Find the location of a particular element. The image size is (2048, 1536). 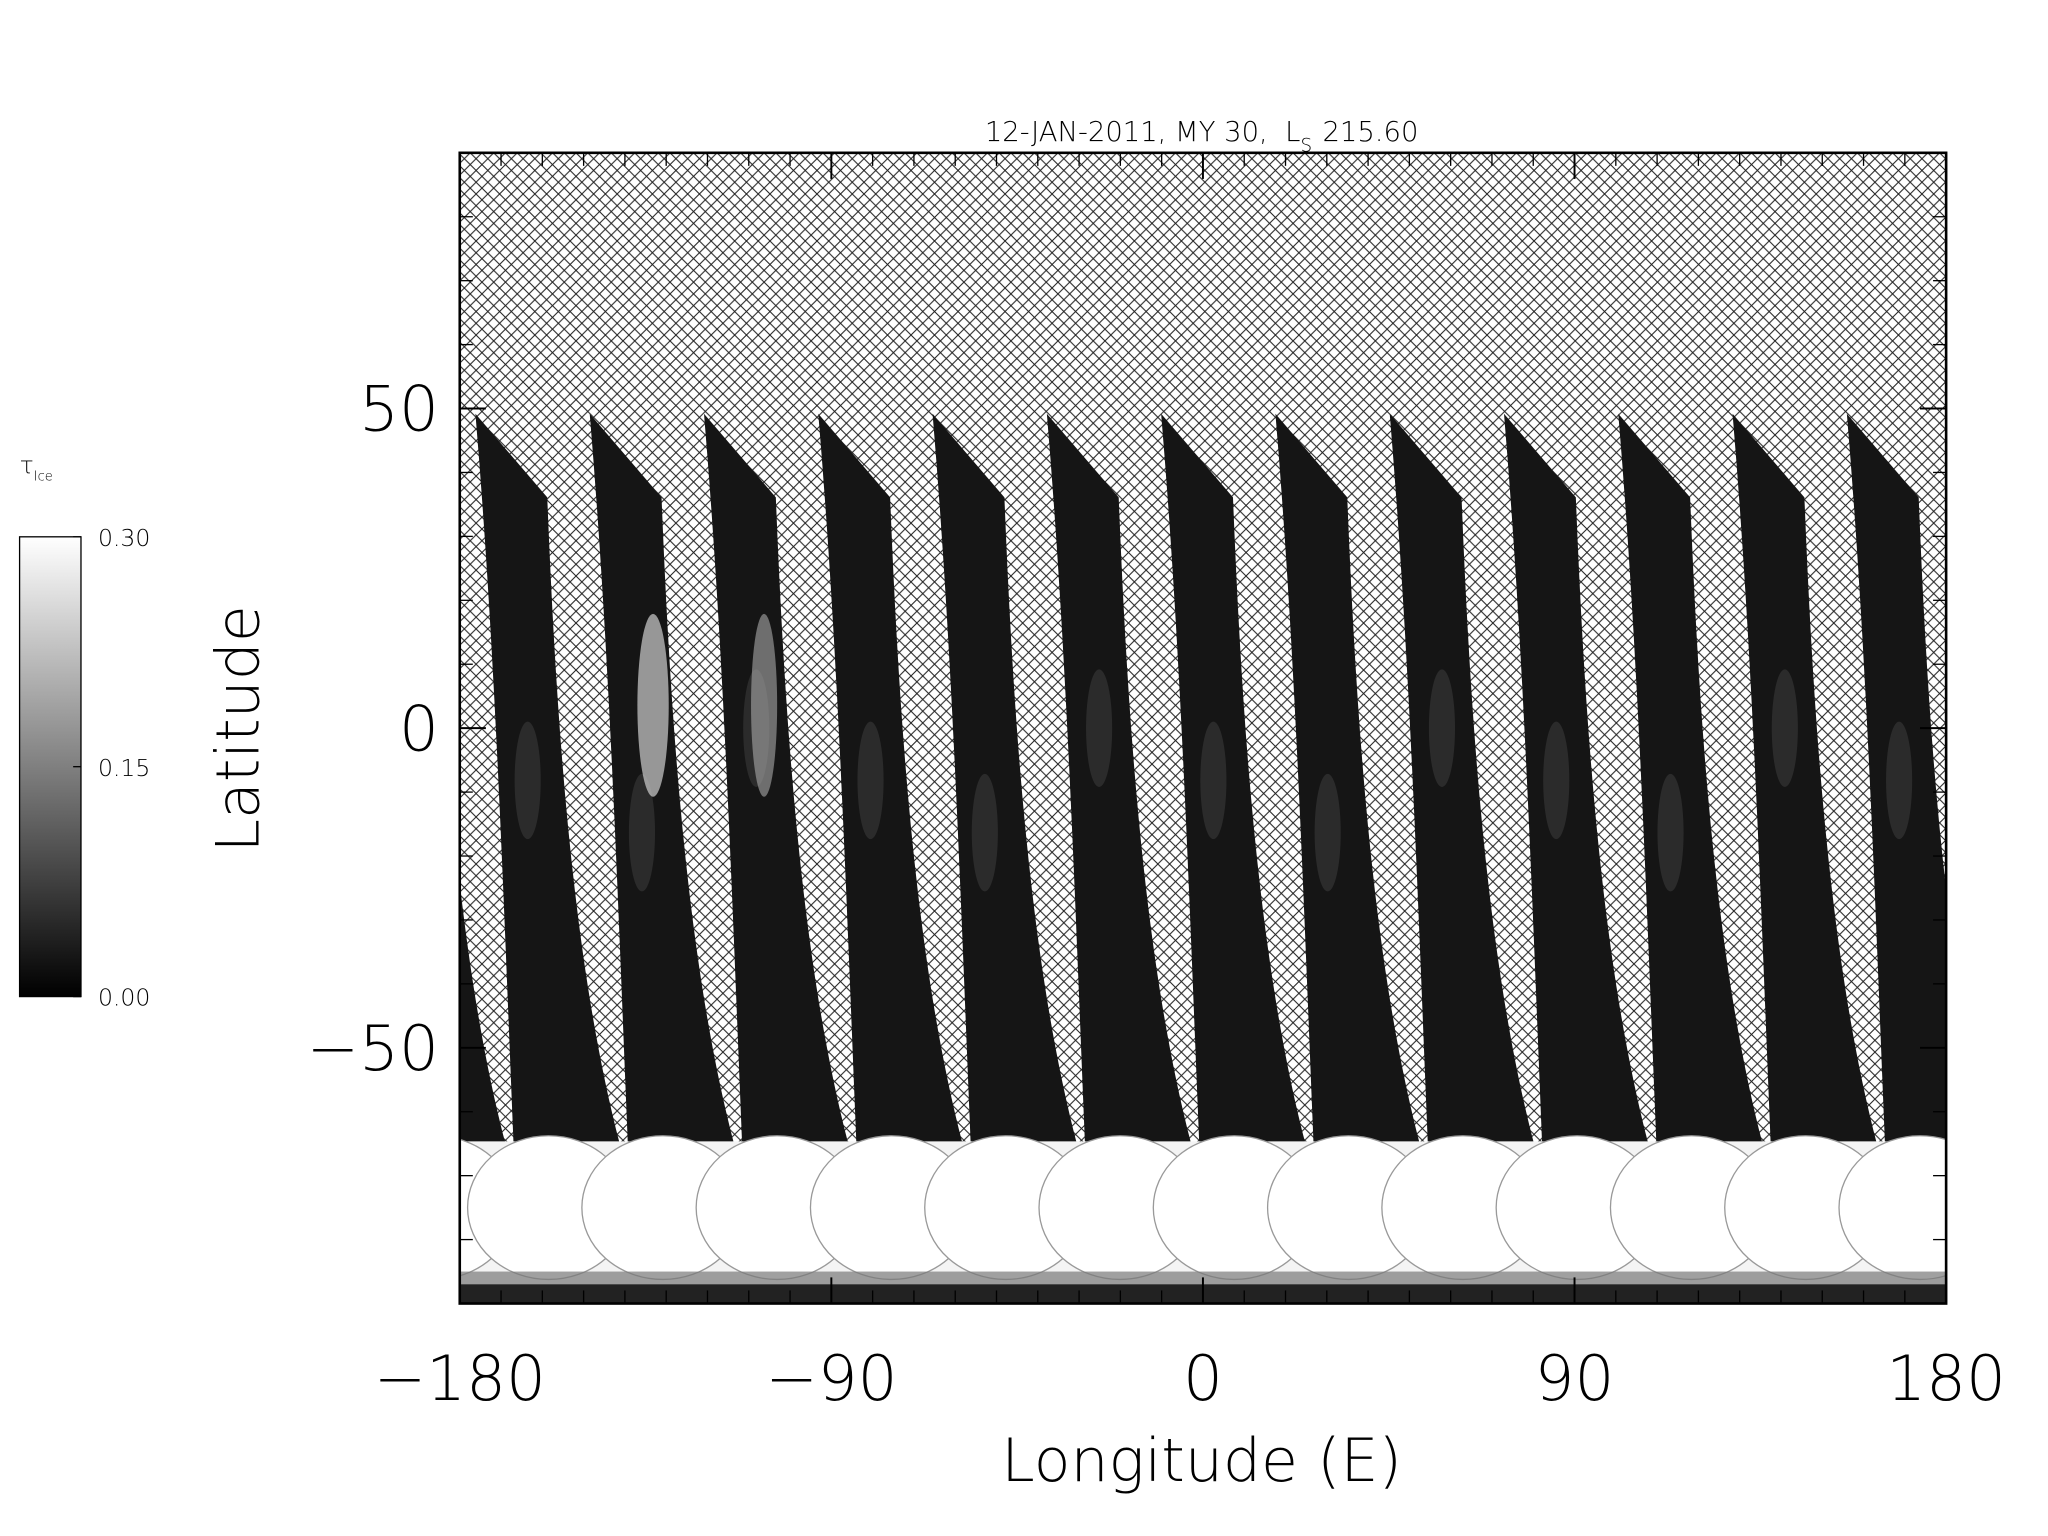

title-main: 12-JAN-2011, MY 30, L is located at coordinates (1143, 132).